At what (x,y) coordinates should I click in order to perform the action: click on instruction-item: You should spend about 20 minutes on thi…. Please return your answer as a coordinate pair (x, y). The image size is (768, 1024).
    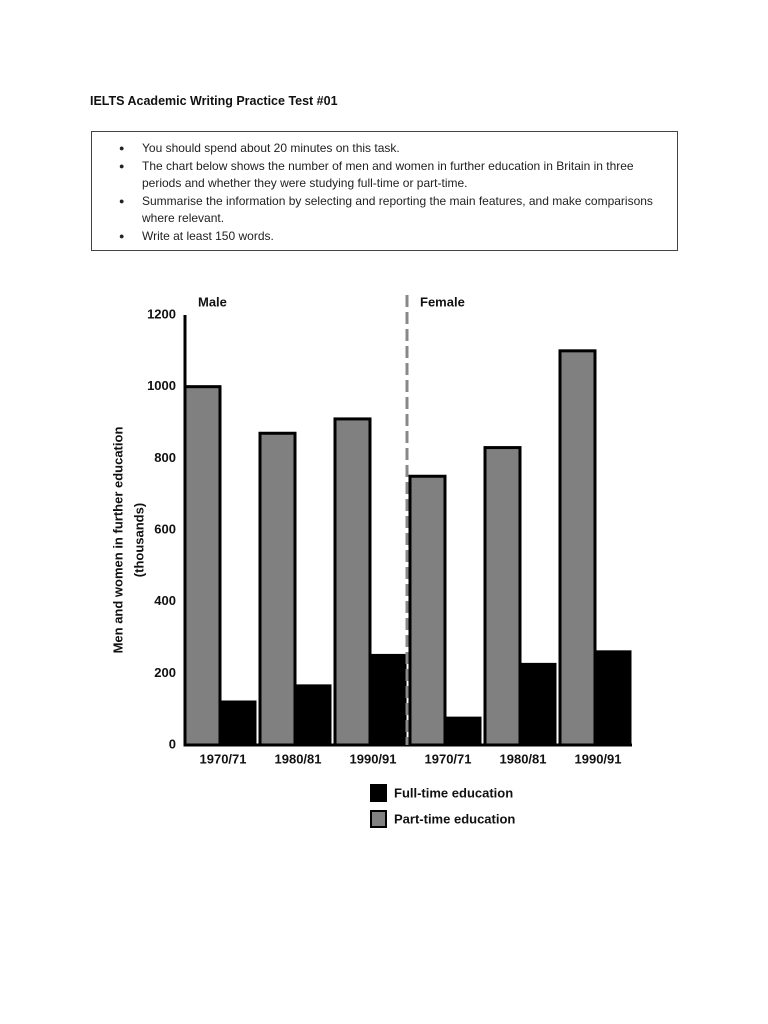
    Looking at the image, I should click on (390, 148).